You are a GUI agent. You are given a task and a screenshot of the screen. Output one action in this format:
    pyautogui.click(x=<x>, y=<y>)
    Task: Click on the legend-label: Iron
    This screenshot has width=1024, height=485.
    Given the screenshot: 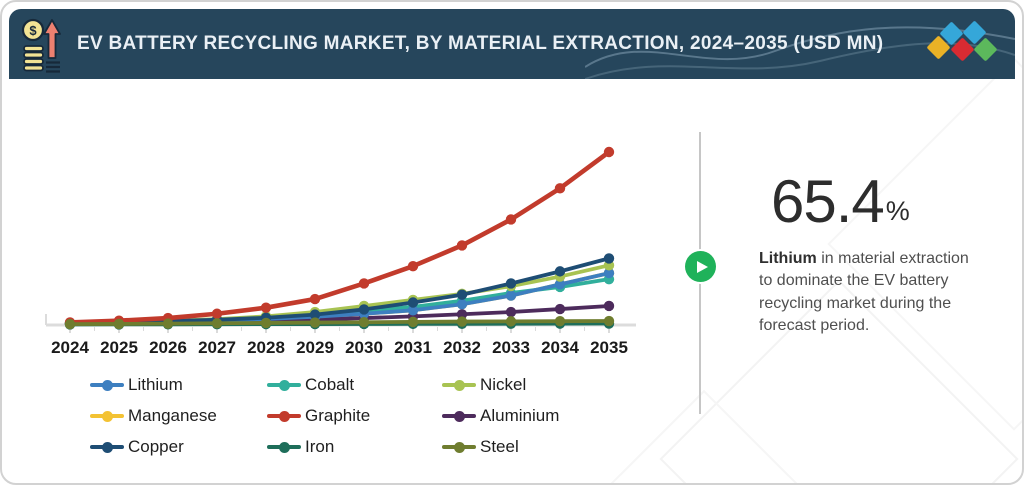 What is the action you would take?
    pyautogui.click(x=320, y=446)
    